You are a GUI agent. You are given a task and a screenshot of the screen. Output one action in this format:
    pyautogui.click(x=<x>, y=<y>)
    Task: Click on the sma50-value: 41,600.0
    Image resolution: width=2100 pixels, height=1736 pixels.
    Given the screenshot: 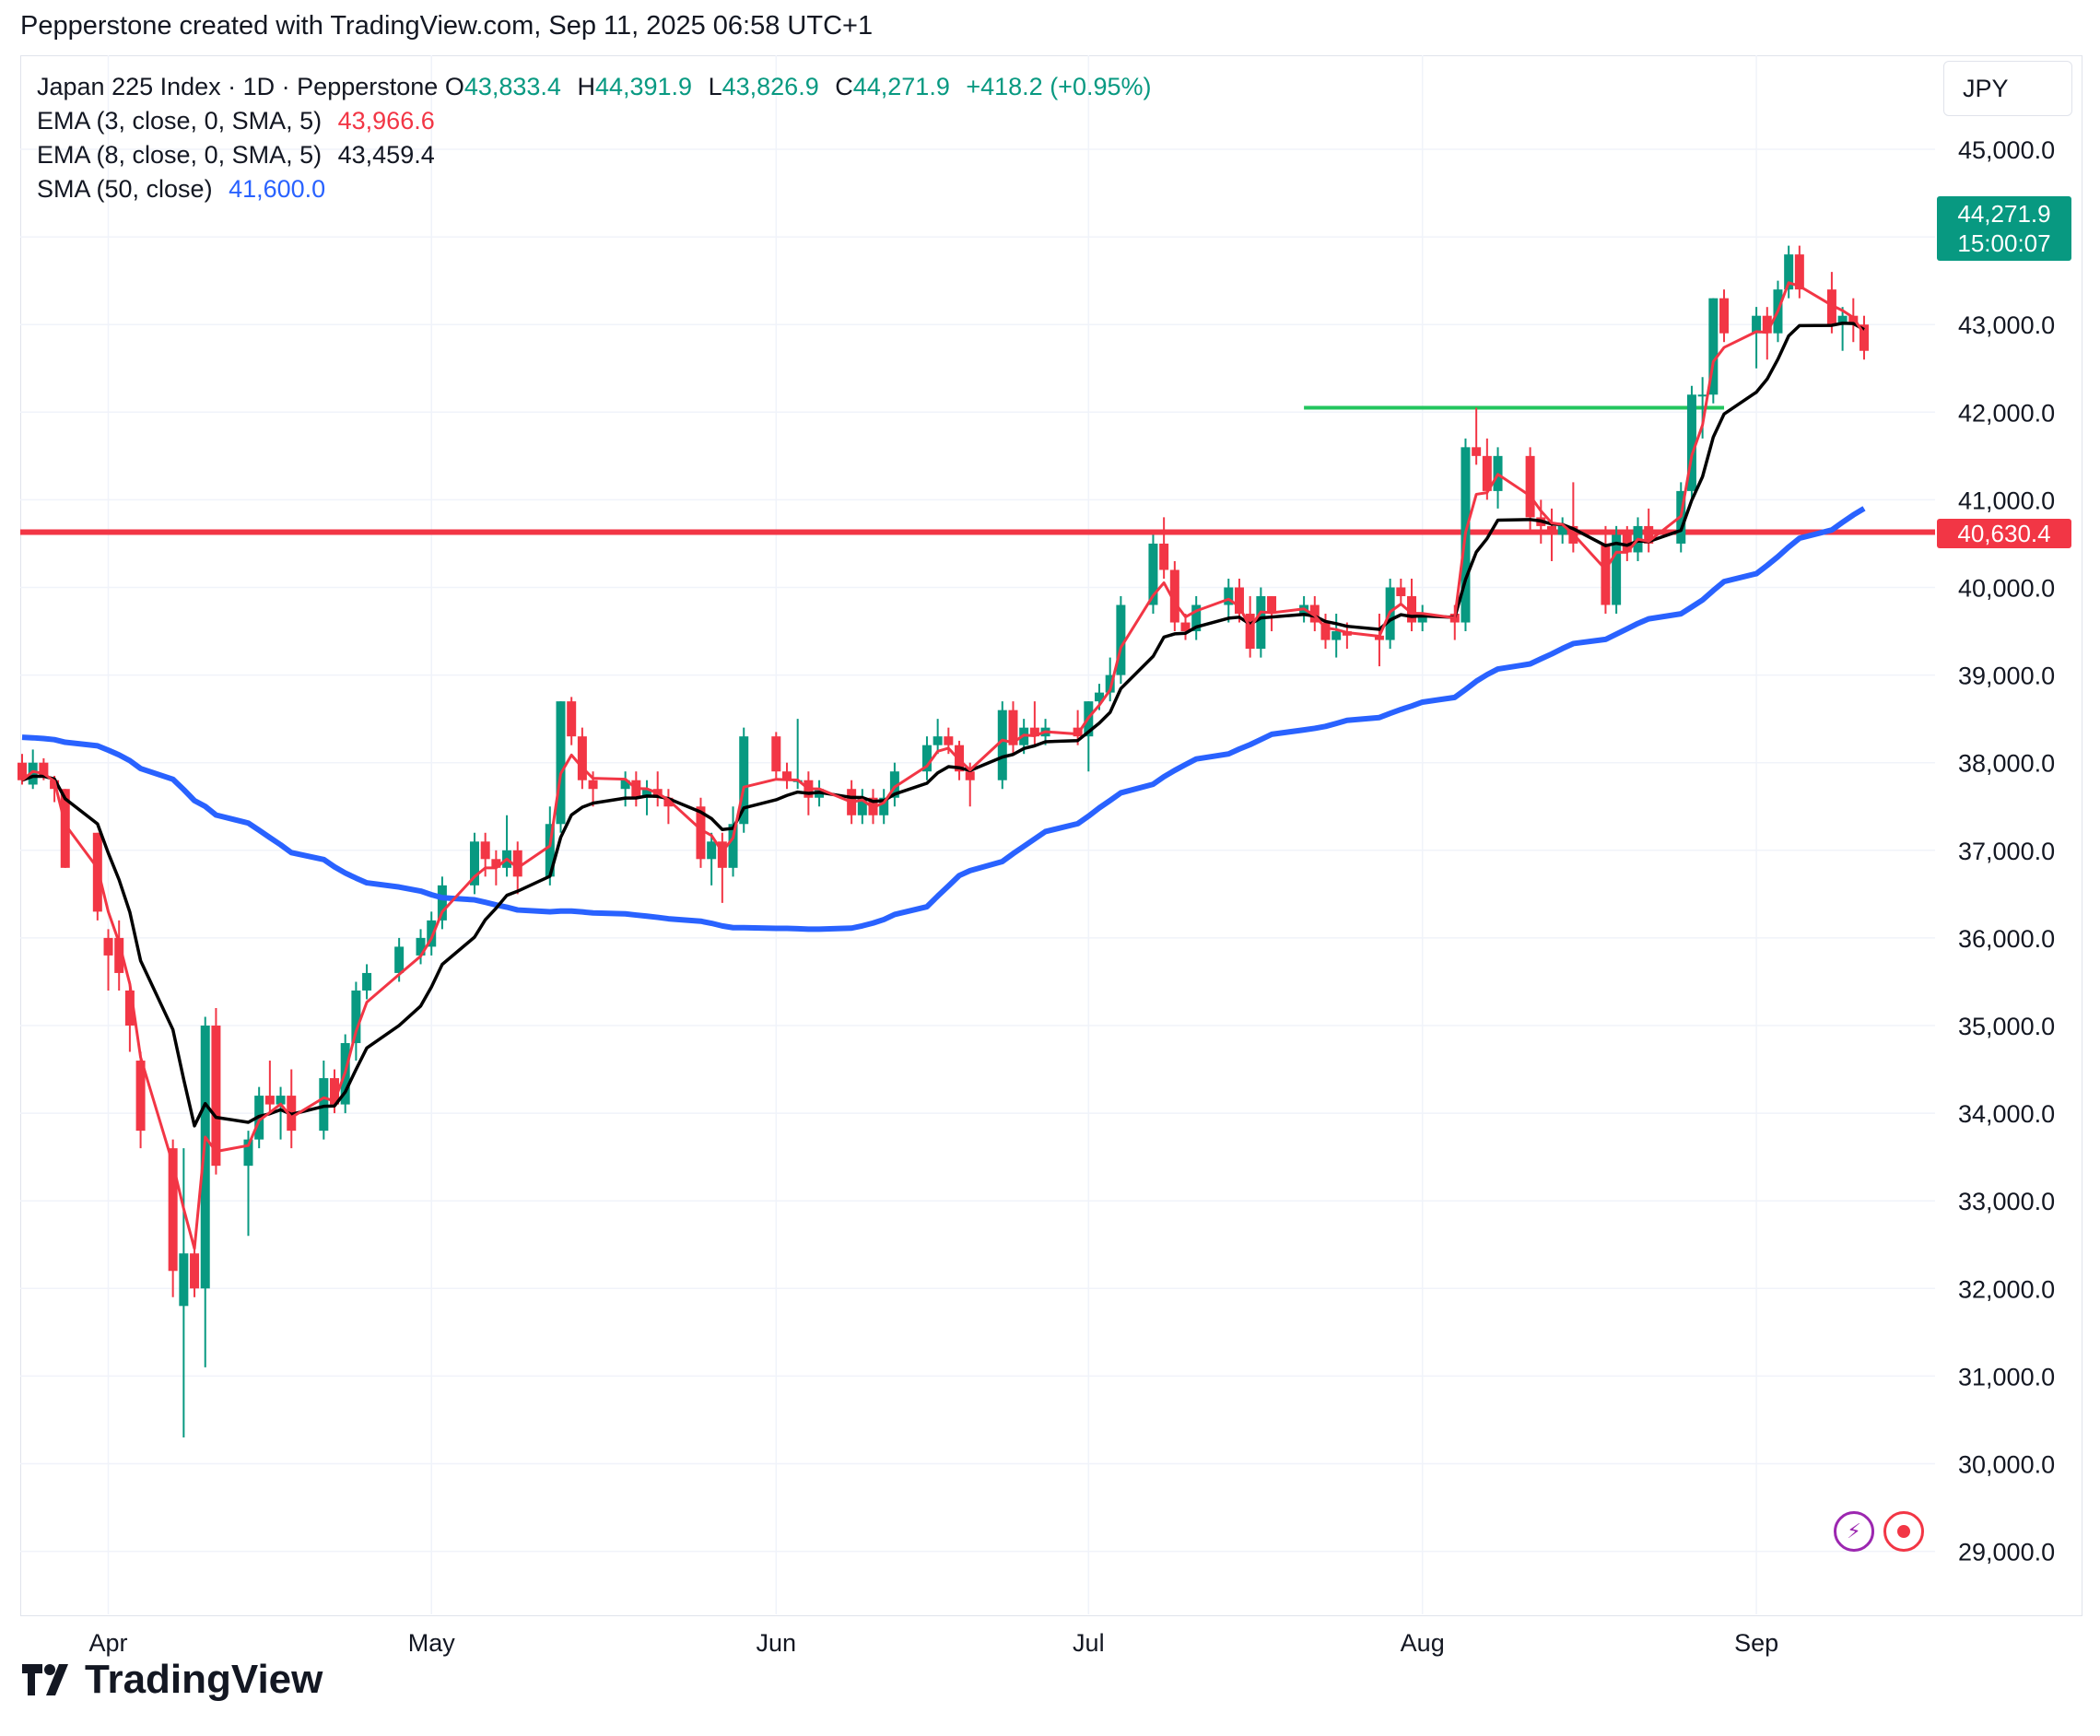 What is the action you would take?
    pyautogui.click(x=278, y=189)
    